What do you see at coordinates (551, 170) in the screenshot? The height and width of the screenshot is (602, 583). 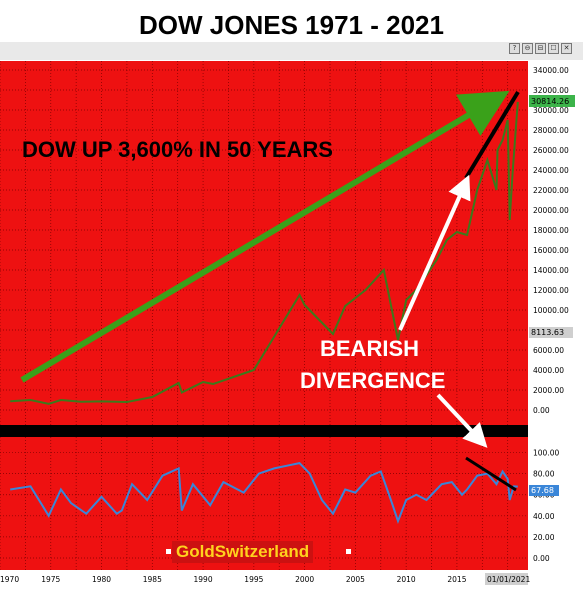 I see `y-tick-label: 24000.00` at bounding box center [551, 170].